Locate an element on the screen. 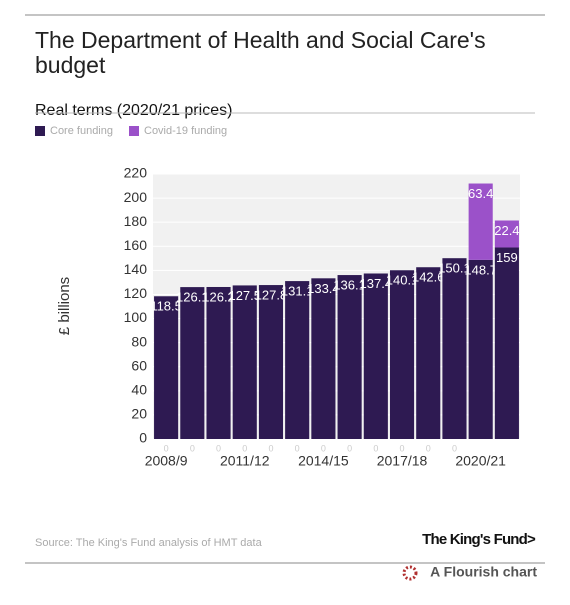 The image size is (570, 605). data-label: 131.1 is located at coordinates (297, 291).